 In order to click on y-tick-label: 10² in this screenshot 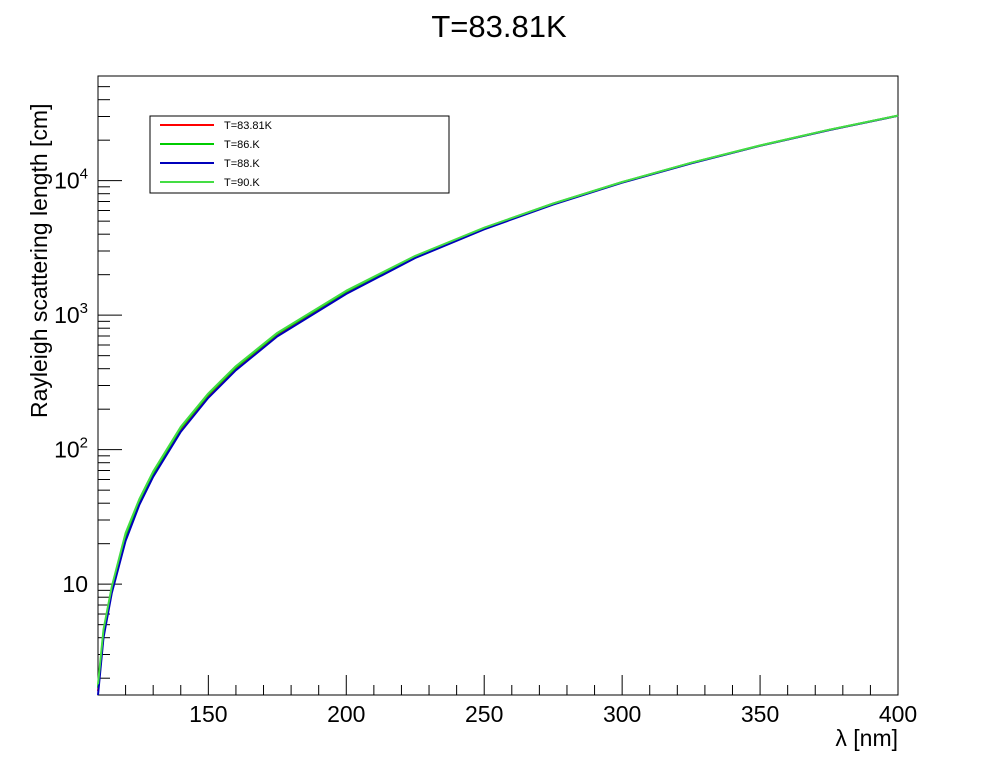, I will do `click(71, 449)`.